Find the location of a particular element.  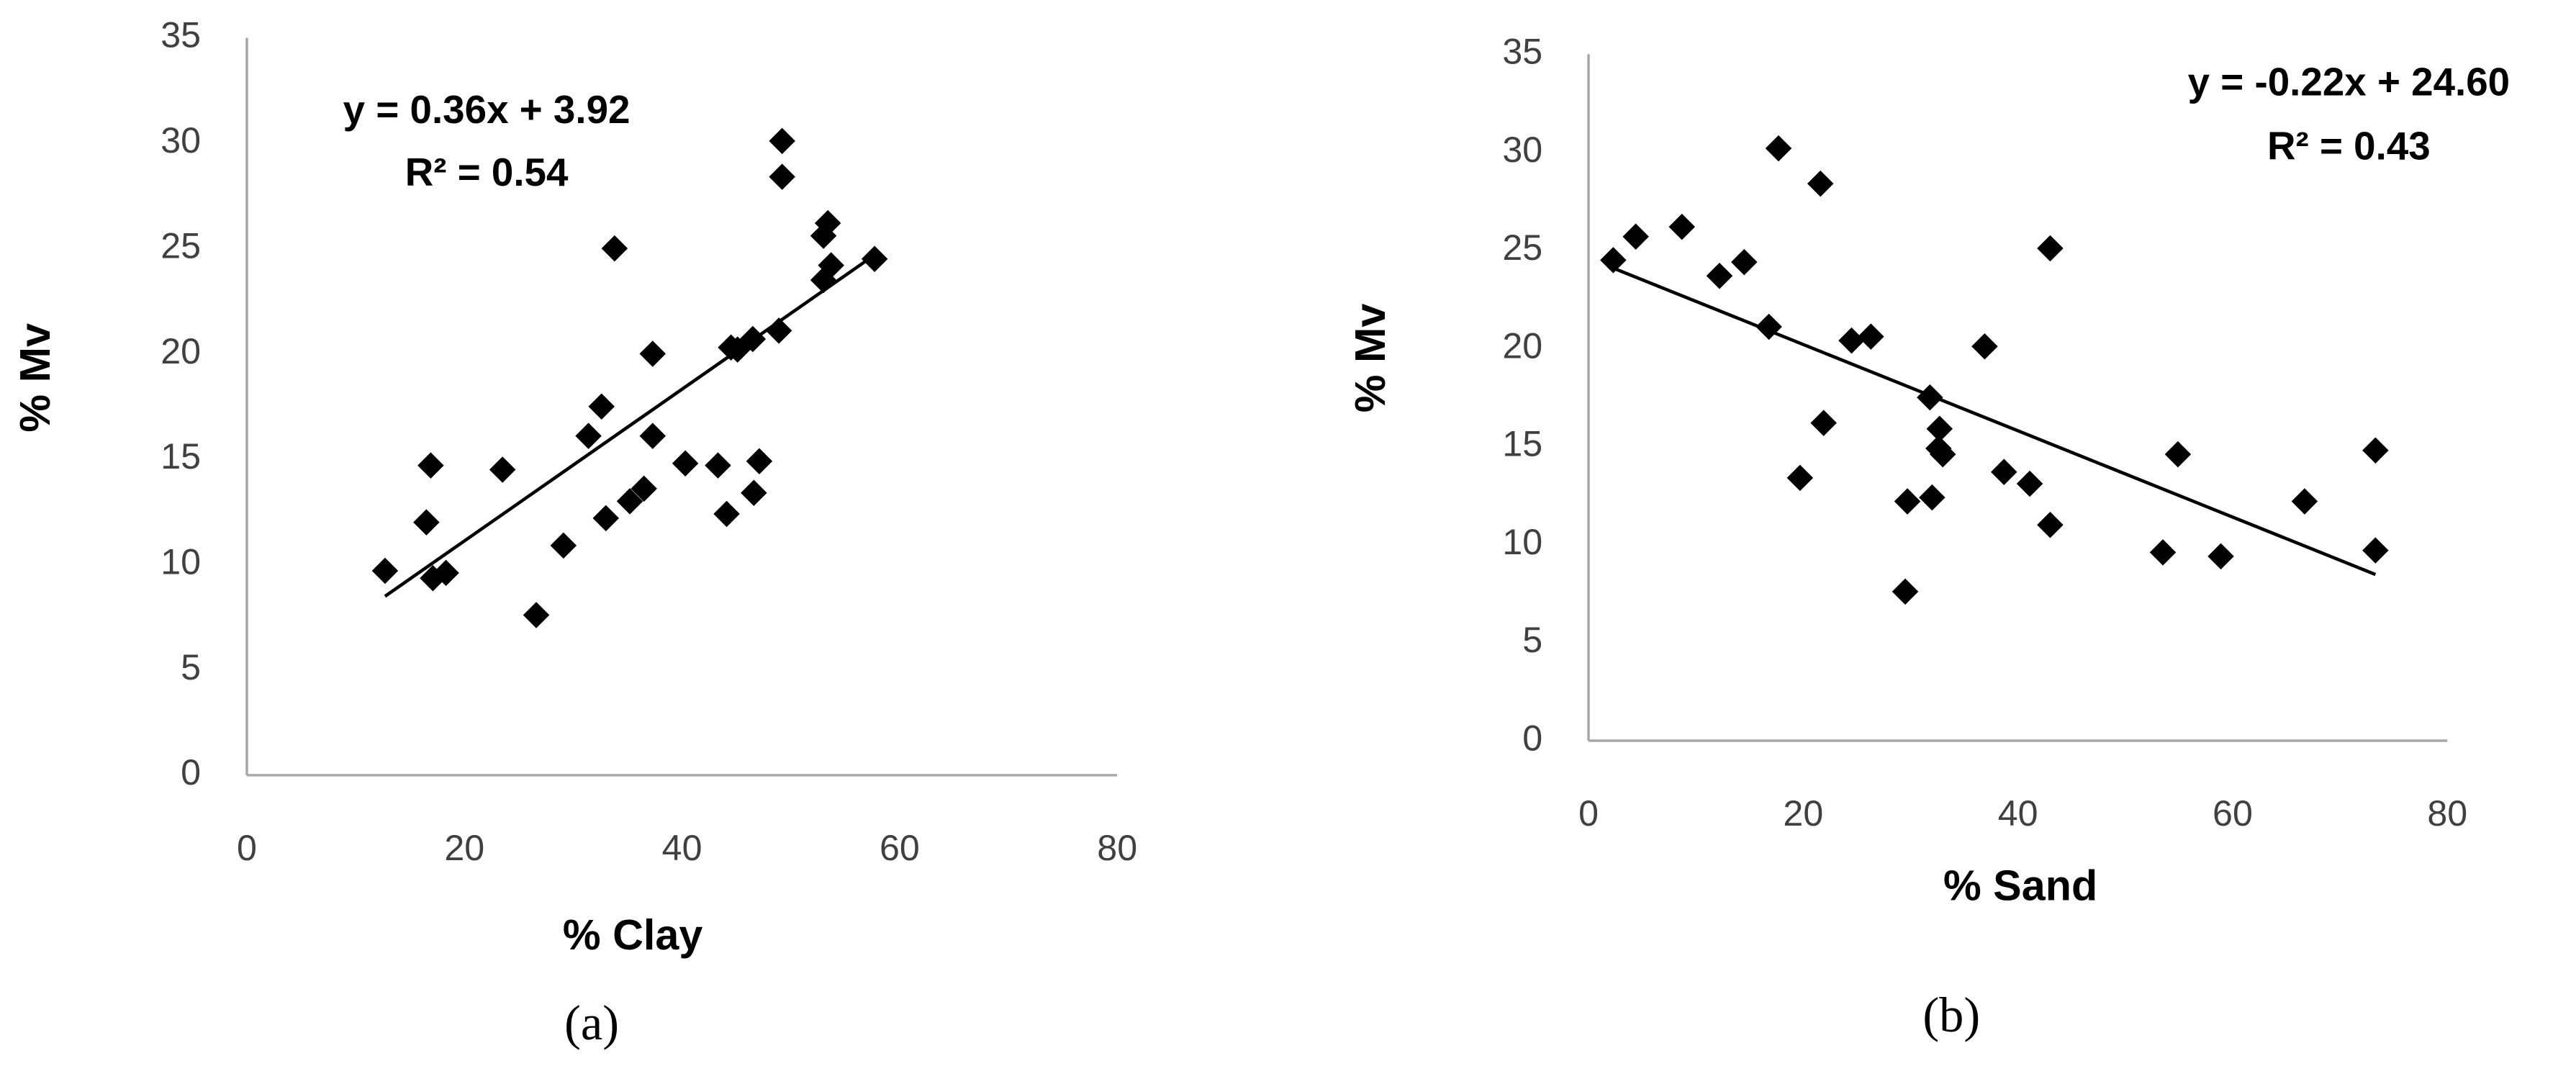

trendline-equation: y = 0.36x + 3.92 is located at coordinates (487, 109).